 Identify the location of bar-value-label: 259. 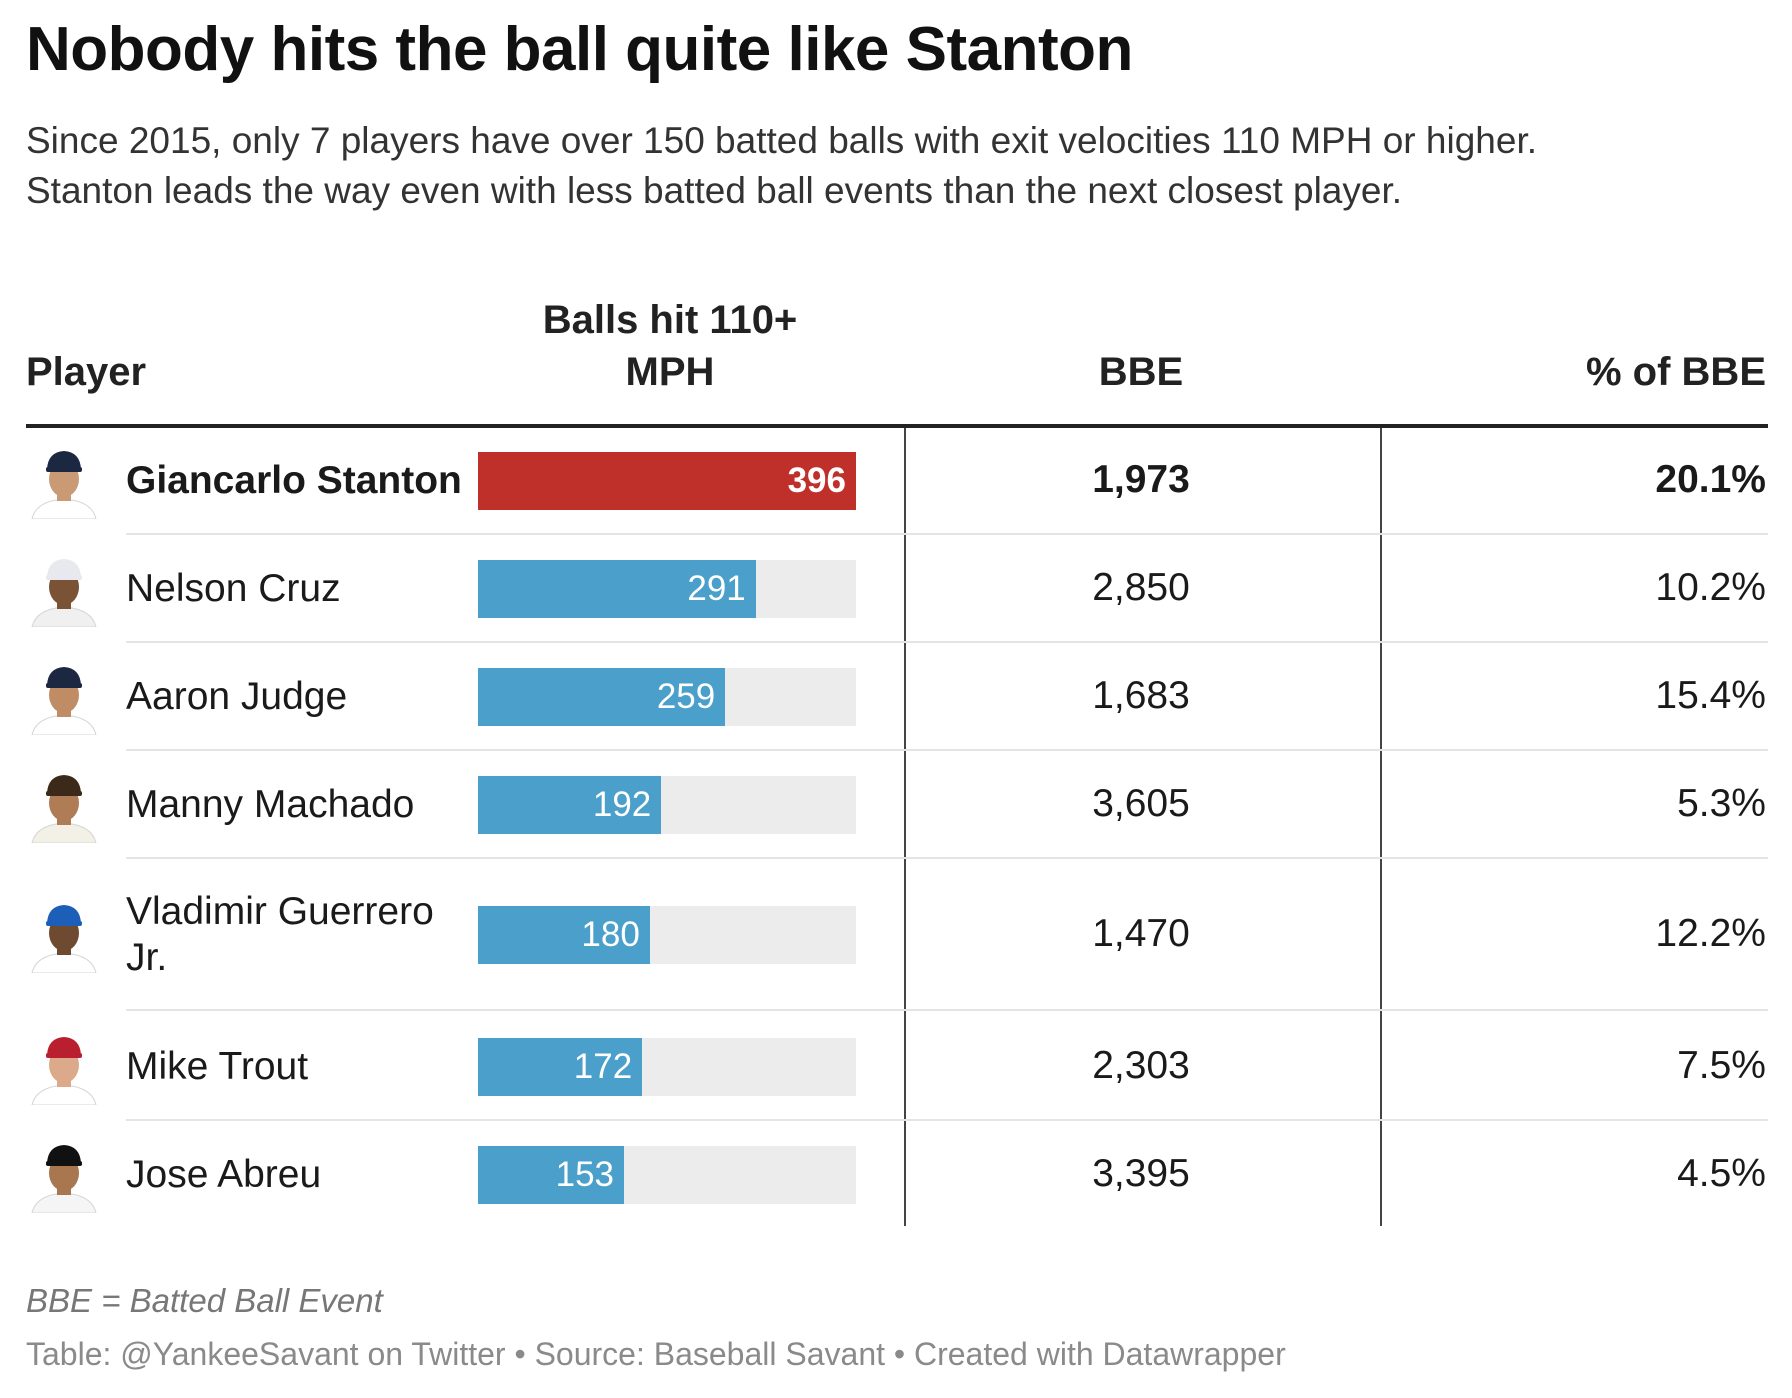
(686, 696).